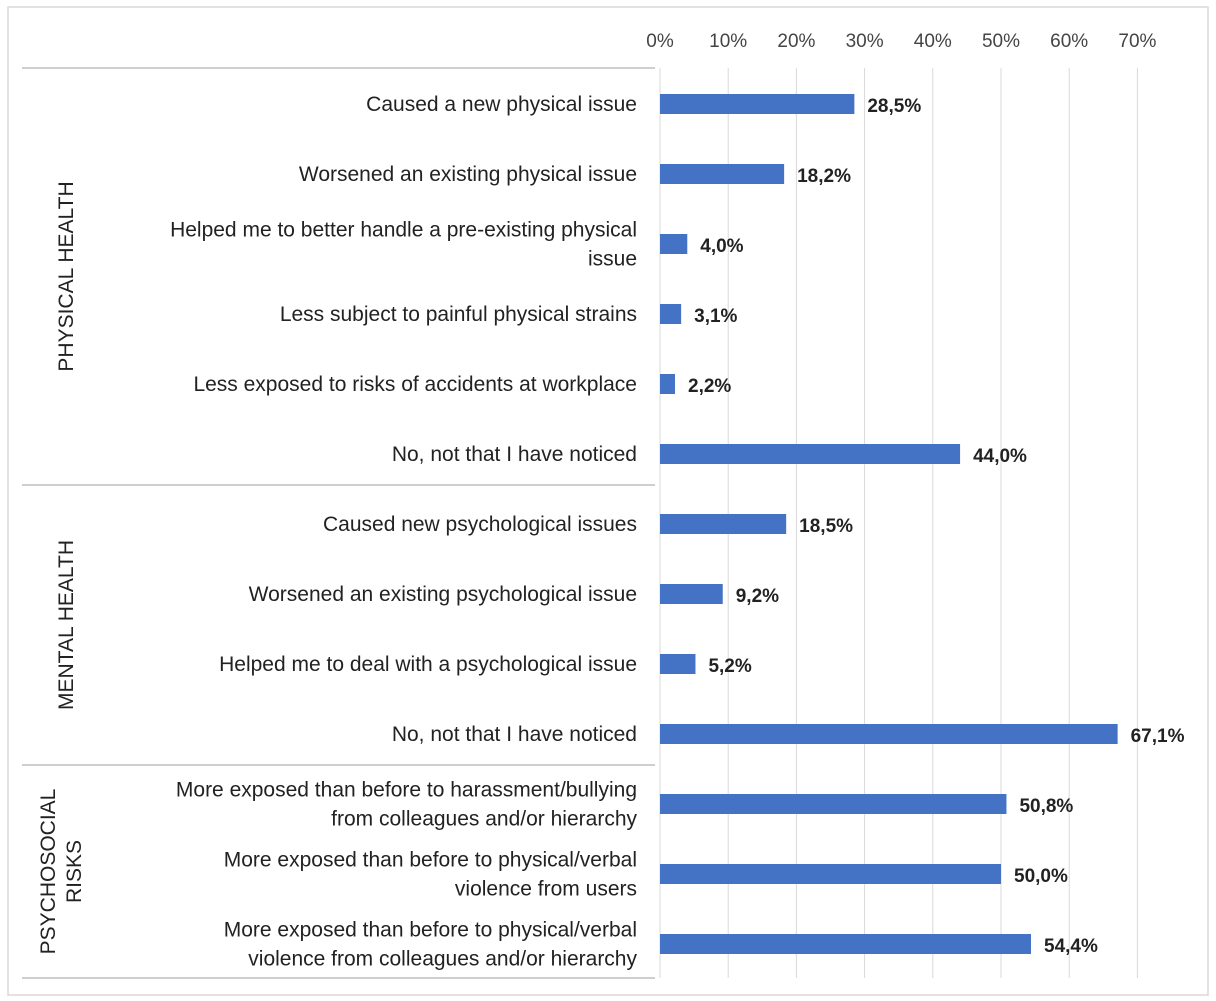 The image size is (1216, 1001). Describe the element at coordinates (865, 41) in the screenshot. I see `x-tick-label: 30%` at that location.